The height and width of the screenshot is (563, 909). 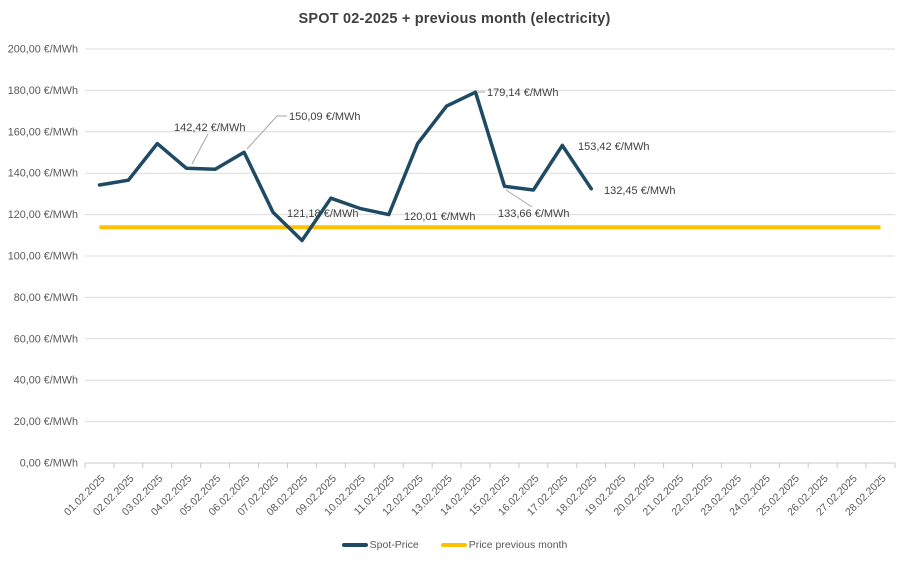 What do you see at coordinates (49, 464) in the screenshot?
I see `y-axis-tick-label: 0,00 €/MWh` at bounding box center [49, 464].